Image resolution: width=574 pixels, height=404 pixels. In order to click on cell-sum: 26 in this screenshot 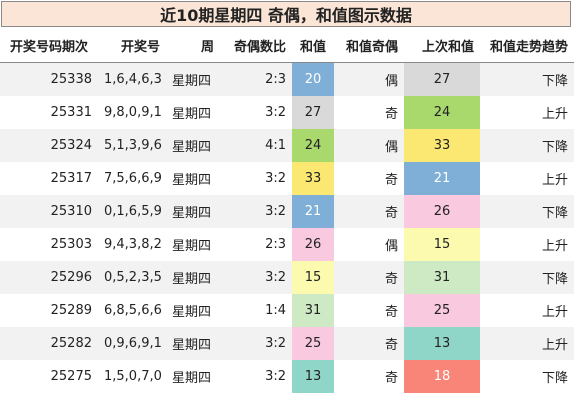, I will do `click(313, 244)`.